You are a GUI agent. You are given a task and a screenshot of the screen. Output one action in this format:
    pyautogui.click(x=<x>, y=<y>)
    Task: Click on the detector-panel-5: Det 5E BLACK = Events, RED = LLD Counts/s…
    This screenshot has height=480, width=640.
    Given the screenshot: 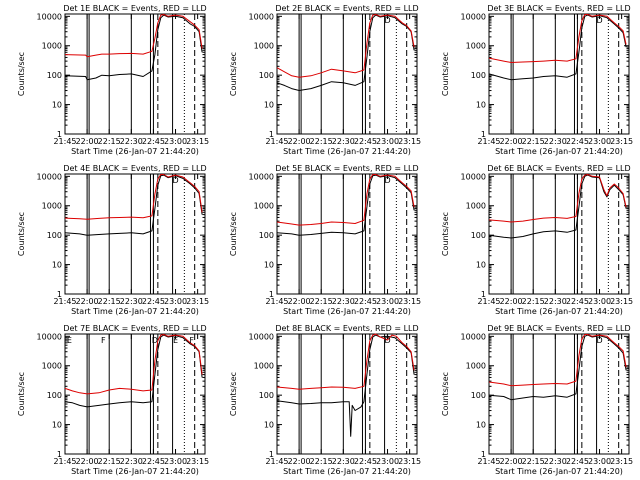 What is the action you would take?
    pyautogui.click(x=325, y=240)
    